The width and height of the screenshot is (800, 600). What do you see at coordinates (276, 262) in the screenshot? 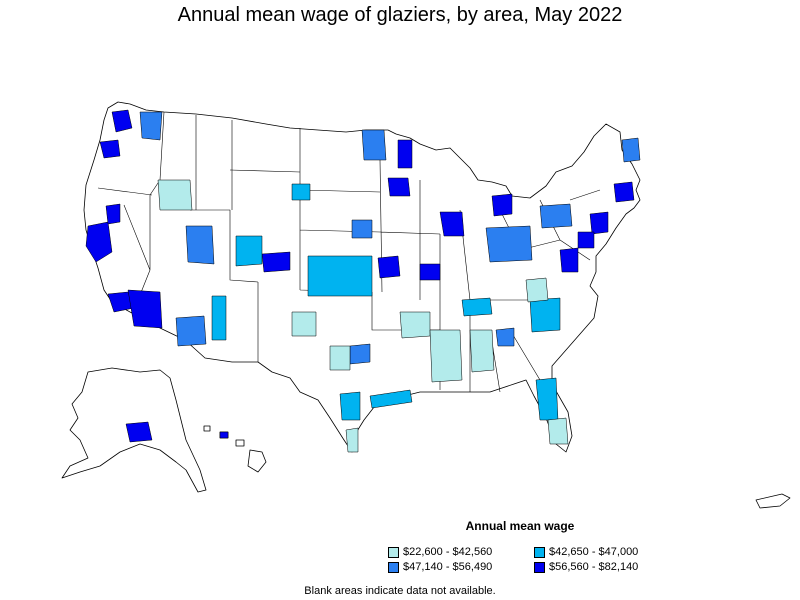
I see `area-denver` at bounding box center [276, 262].